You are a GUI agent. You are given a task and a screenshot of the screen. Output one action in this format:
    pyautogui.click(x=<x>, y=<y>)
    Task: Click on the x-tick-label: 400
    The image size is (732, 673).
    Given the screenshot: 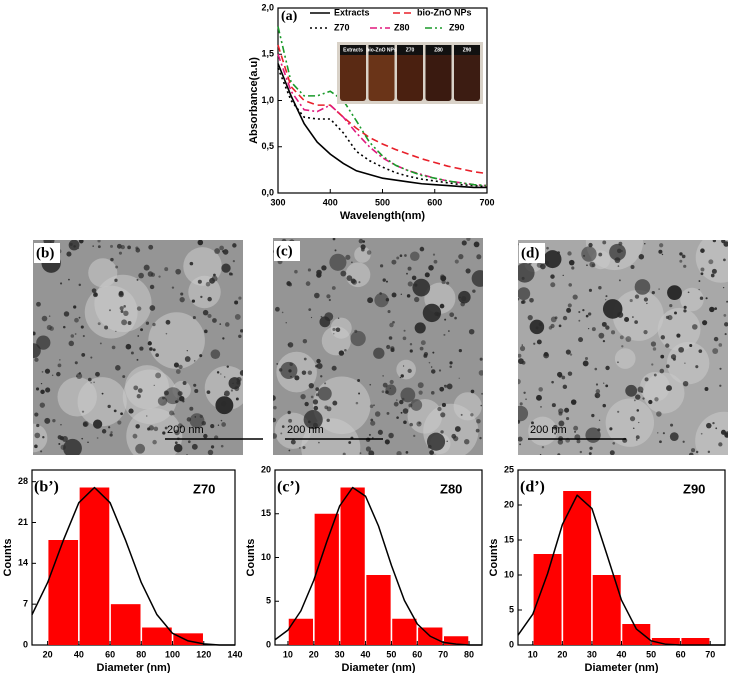 What is the action you would take?
    pyautogui.click(x=330, y=202)
    